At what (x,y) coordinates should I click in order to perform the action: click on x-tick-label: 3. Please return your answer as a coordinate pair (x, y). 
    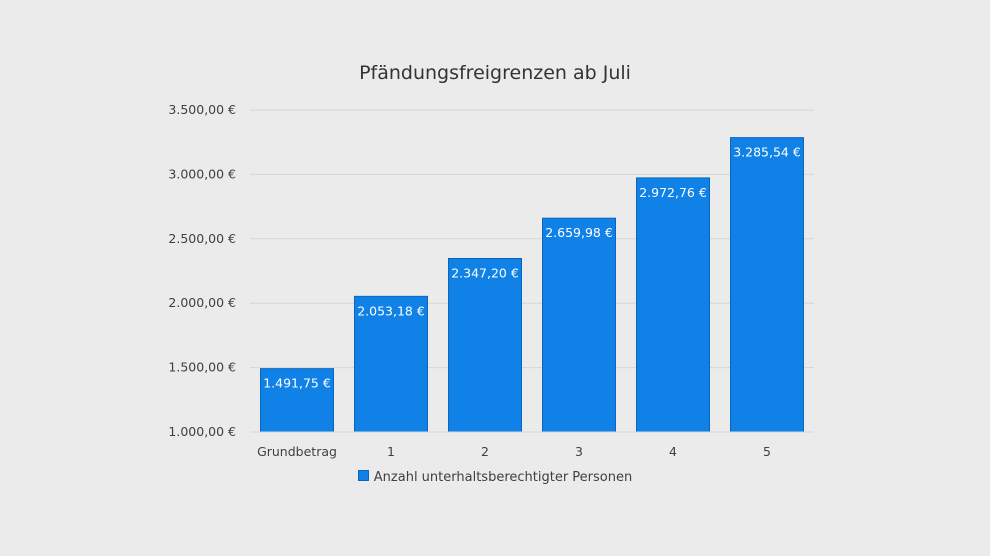
    Looking at the image, I should click on (579, 451).